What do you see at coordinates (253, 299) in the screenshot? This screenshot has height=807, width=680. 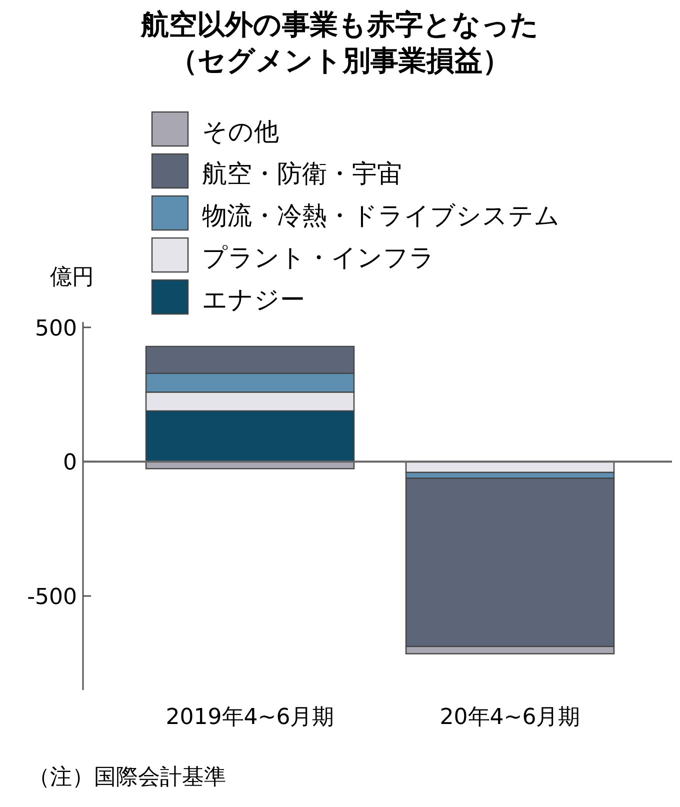 I see `legend-label: エナジー` at bounding box center [253, 299].